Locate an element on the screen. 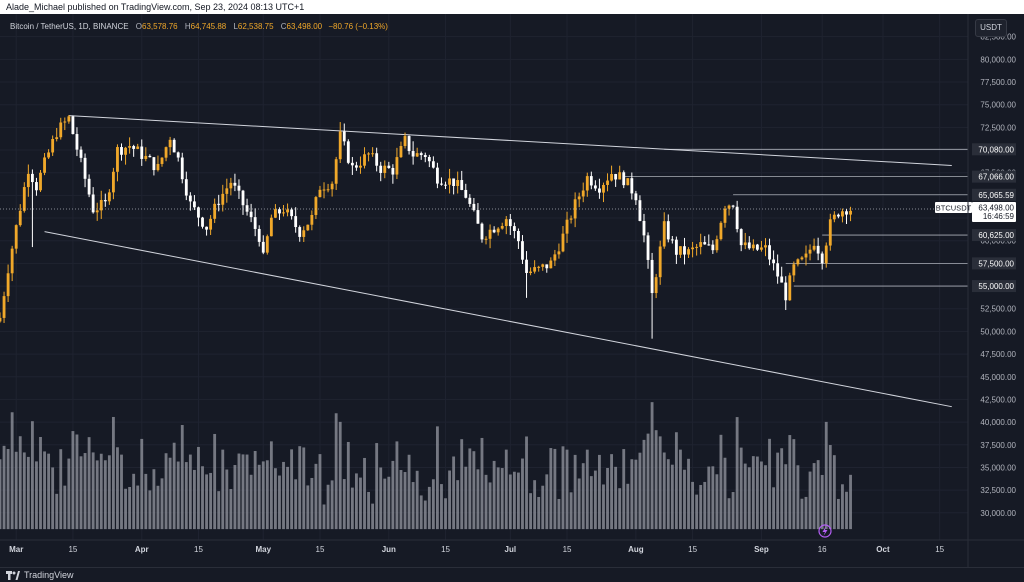 The width and height of the screenshot is (1024, 582). legend-open-label: O is located at coordinates (139, 26).